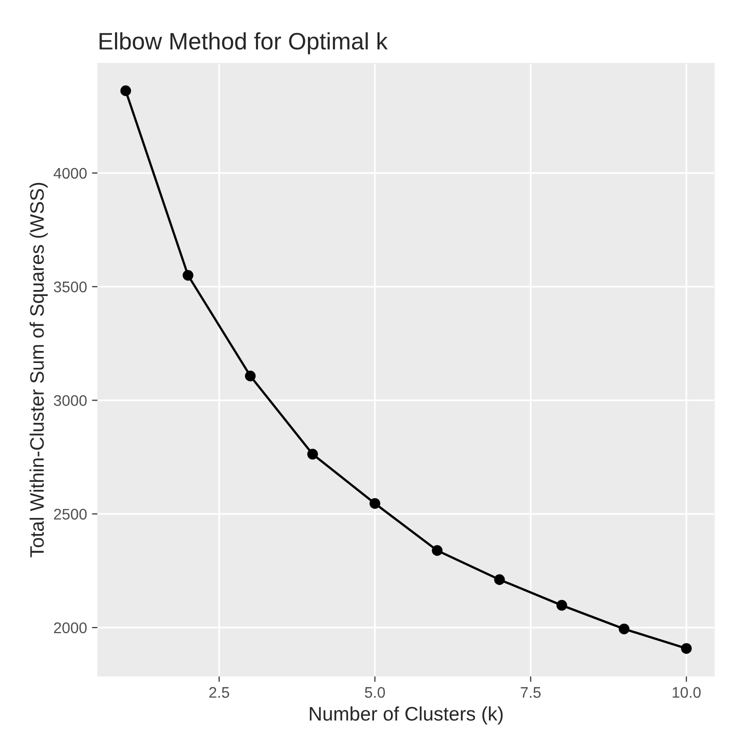 The image size is (729, 753). What do you see at coordinates (70, 628) in the screenshot?
I see `y-tick-label: 2000` at bounding box center [70, 628].